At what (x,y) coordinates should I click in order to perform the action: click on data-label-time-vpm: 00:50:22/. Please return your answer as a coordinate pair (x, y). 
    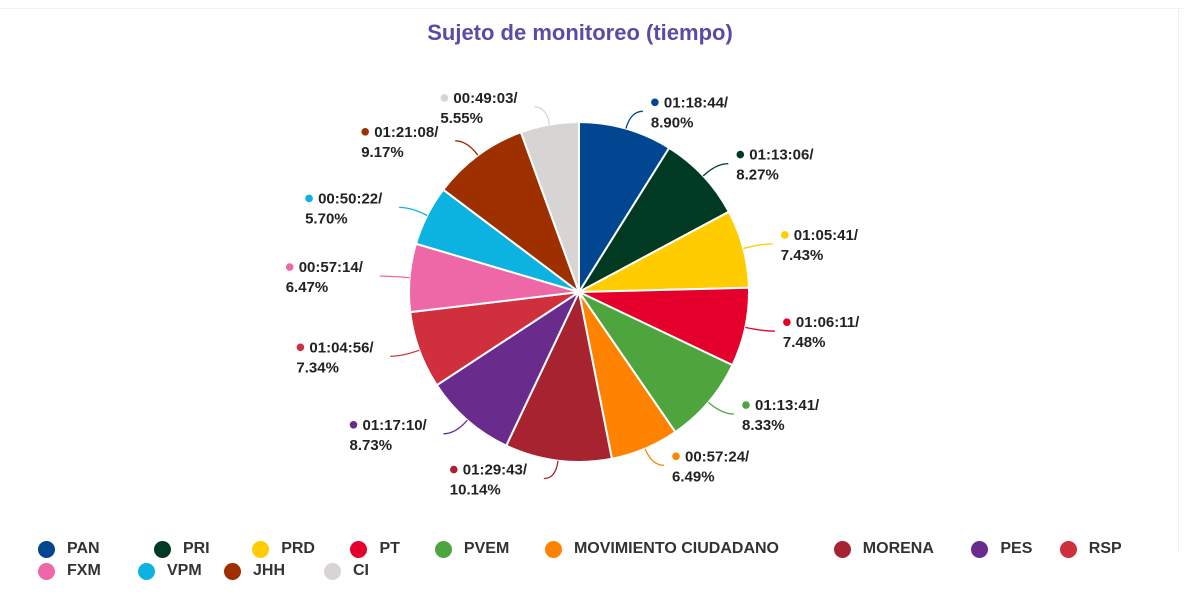
    Looking at the image, I should click on (350, 198).